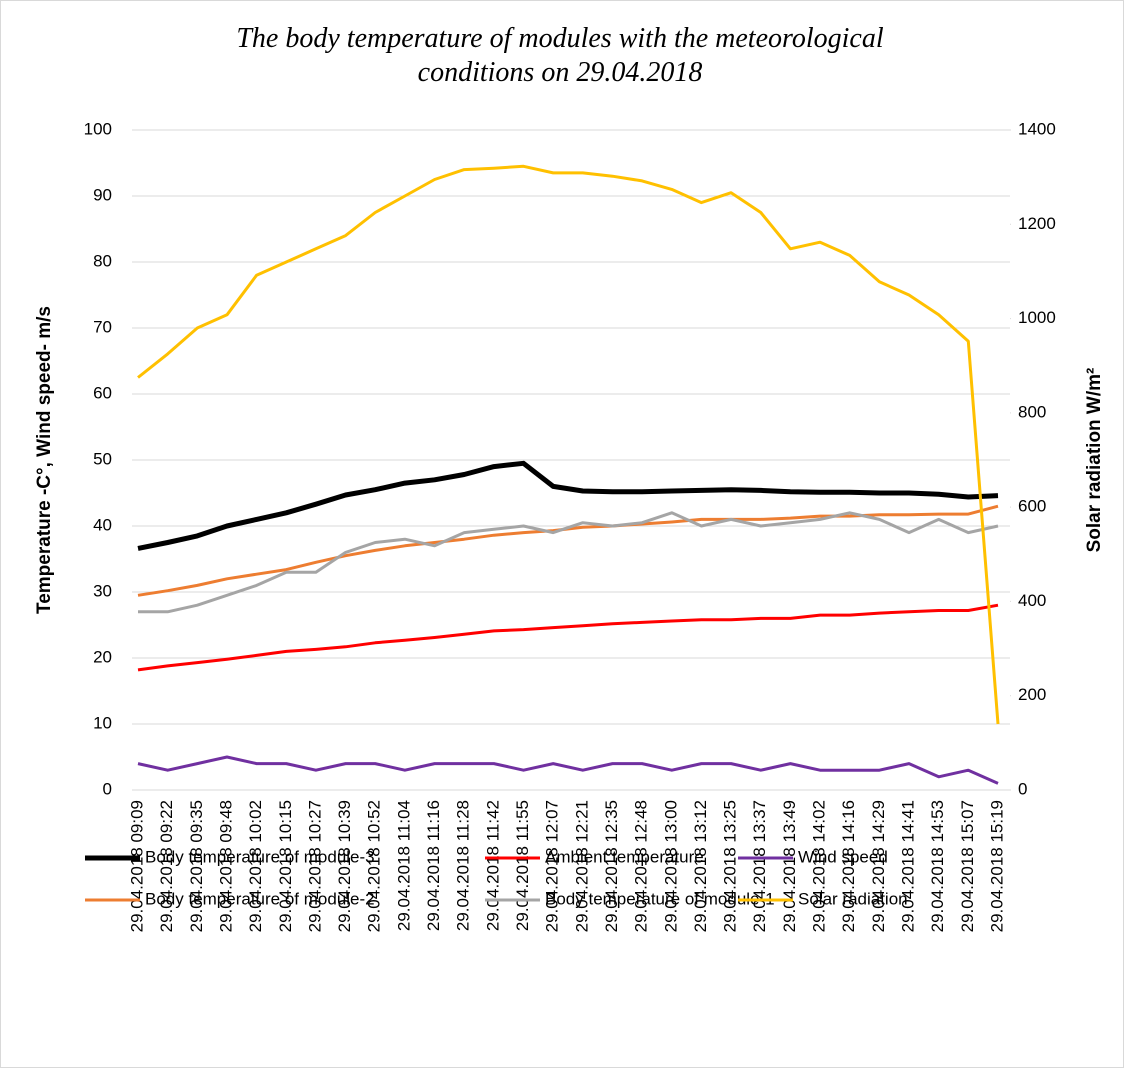 The width and height of the screenshot is (1124, 1068). I want to click on x-tick-label: 29.04.2018 12:35, so click(611, 866).